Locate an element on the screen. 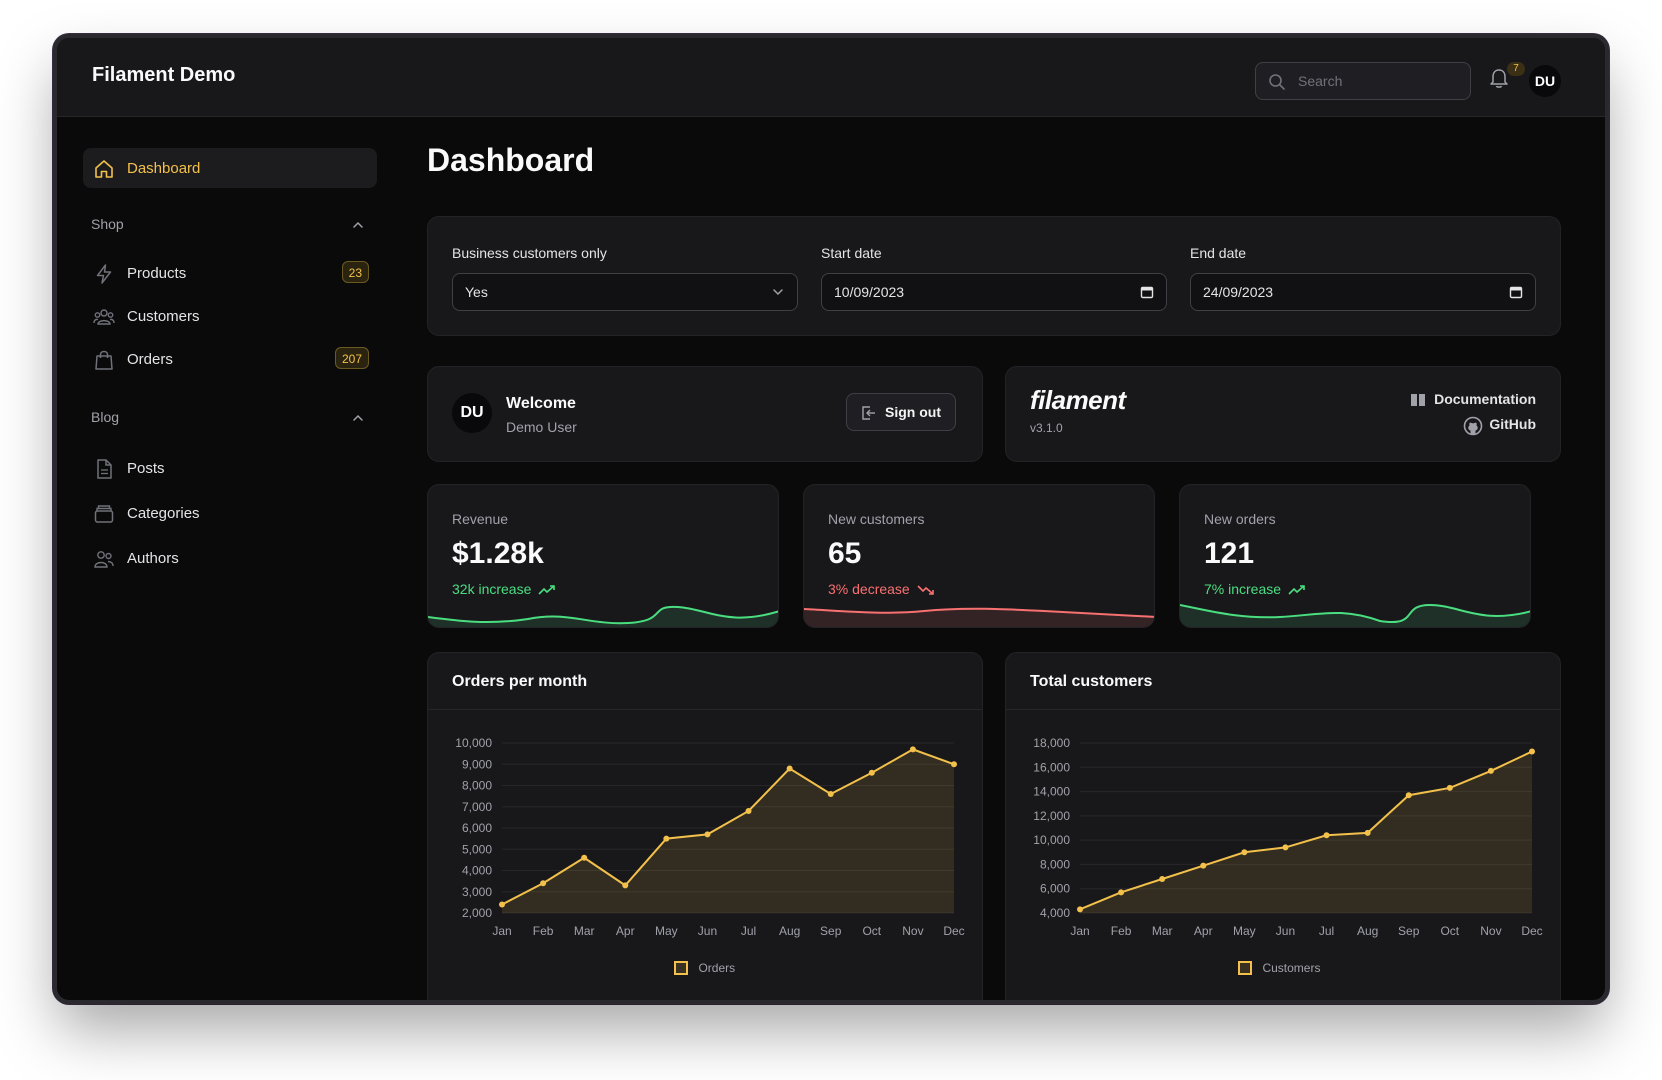 The image size is (1662, 1080). search-placeholder: Search is located at coordinates (1320, 81).